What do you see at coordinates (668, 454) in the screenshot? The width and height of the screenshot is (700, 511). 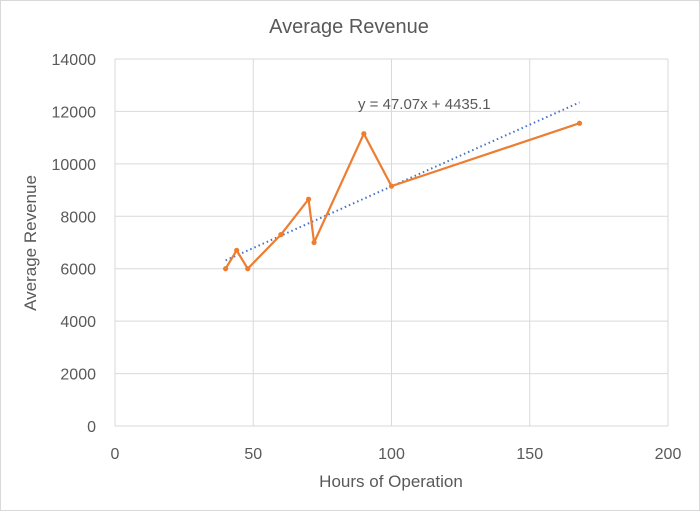 I see `x-tick-label: 200` at bounding box center [668, 454].